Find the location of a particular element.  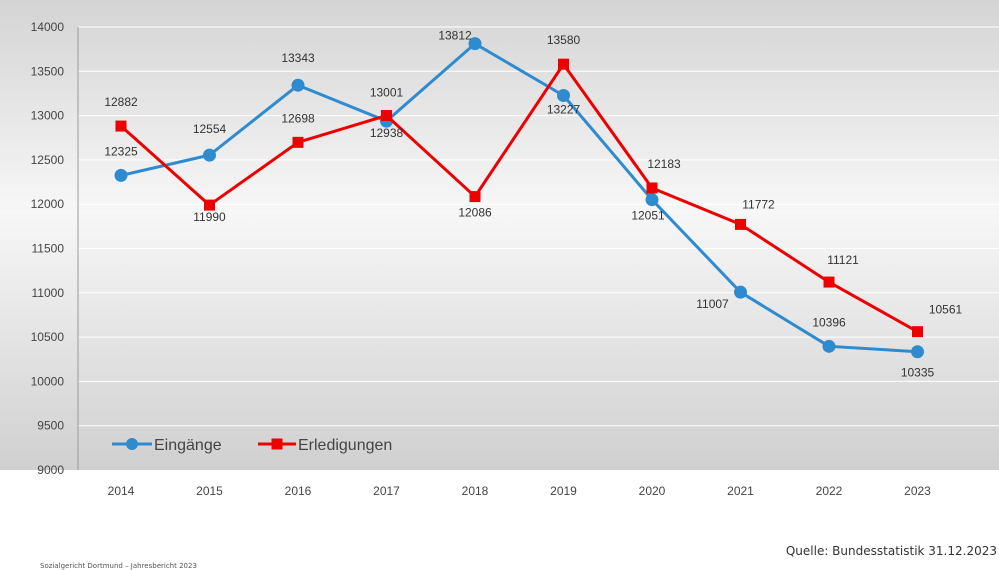

y-tick-label: 13500 is located at coordinates (48, 71).